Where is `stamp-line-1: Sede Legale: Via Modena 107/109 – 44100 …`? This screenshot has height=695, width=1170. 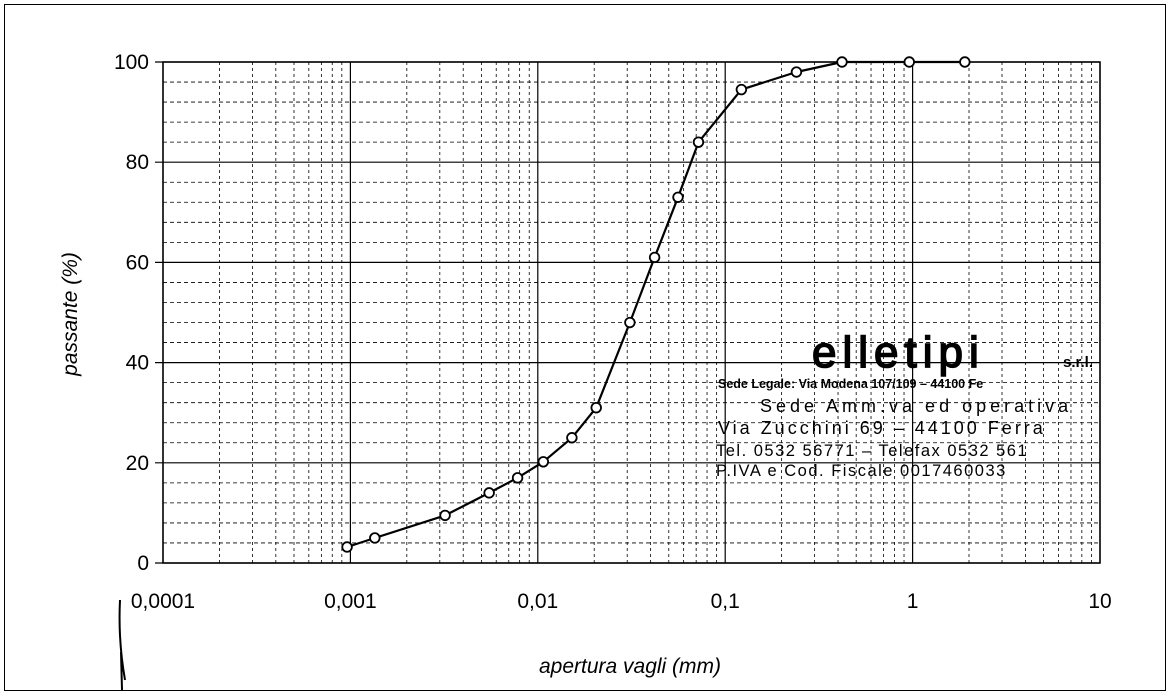
stamp-line-1: Sede Legale: Via Modena 107/109 – 44100 … is located at coordinates (850, 384).